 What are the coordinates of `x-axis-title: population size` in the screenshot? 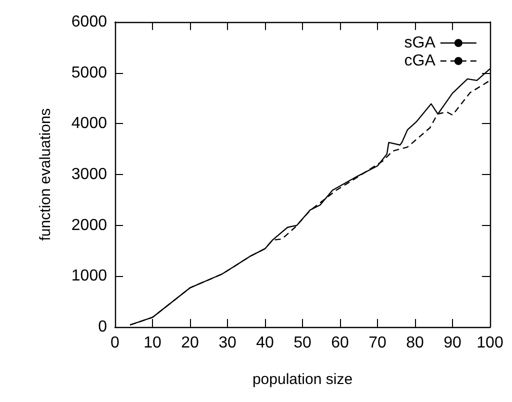 It's located at (302, 379).